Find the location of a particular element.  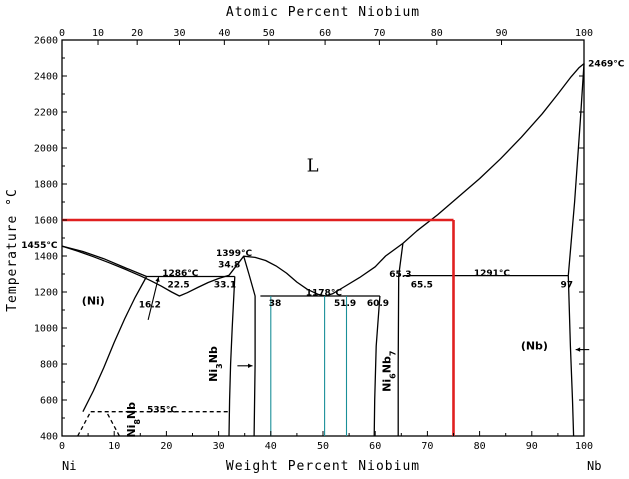

x-tick-label: 70 is located at coordinates (427, 446).